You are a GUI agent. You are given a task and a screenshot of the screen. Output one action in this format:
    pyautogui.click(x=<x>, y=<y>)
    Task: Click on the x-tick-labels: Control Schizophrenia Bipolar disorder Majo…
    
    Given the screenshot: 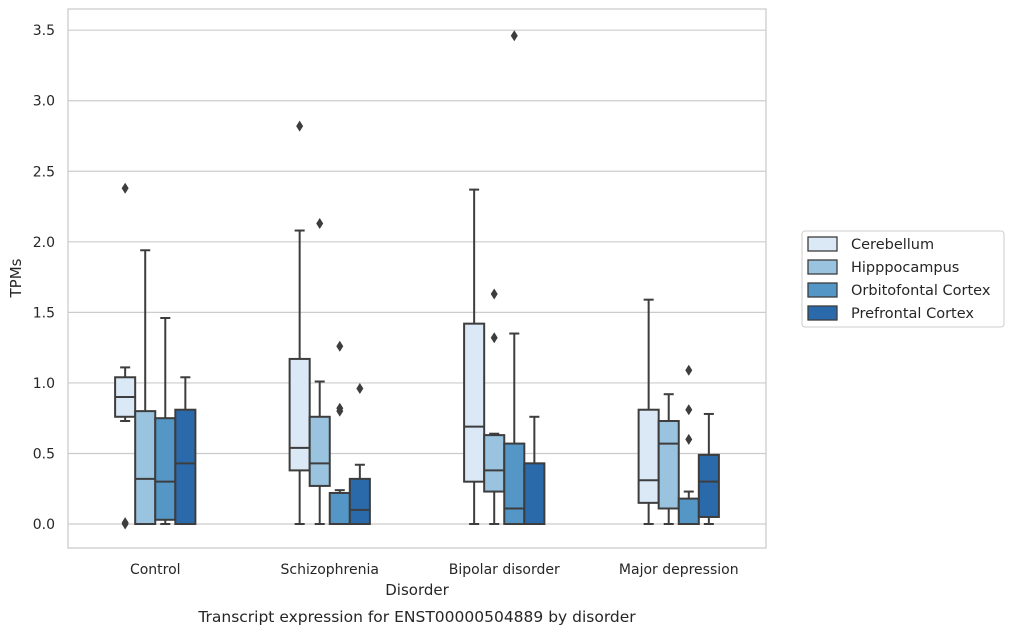 What is the action you would take?
    pyautogui.click(x=434, y=570)
    